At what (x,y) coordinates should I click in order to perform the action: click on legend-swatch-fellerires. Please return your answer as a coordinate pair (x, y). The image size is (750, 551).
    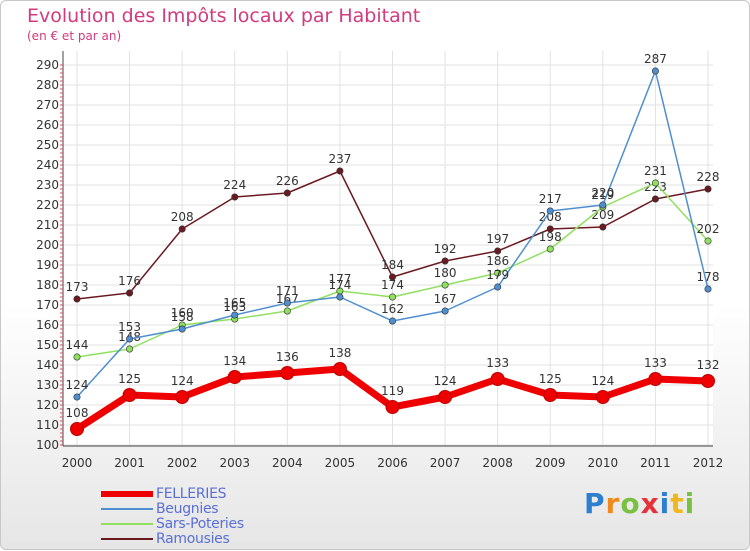
    Looking at the image, I should click on (127, 494).